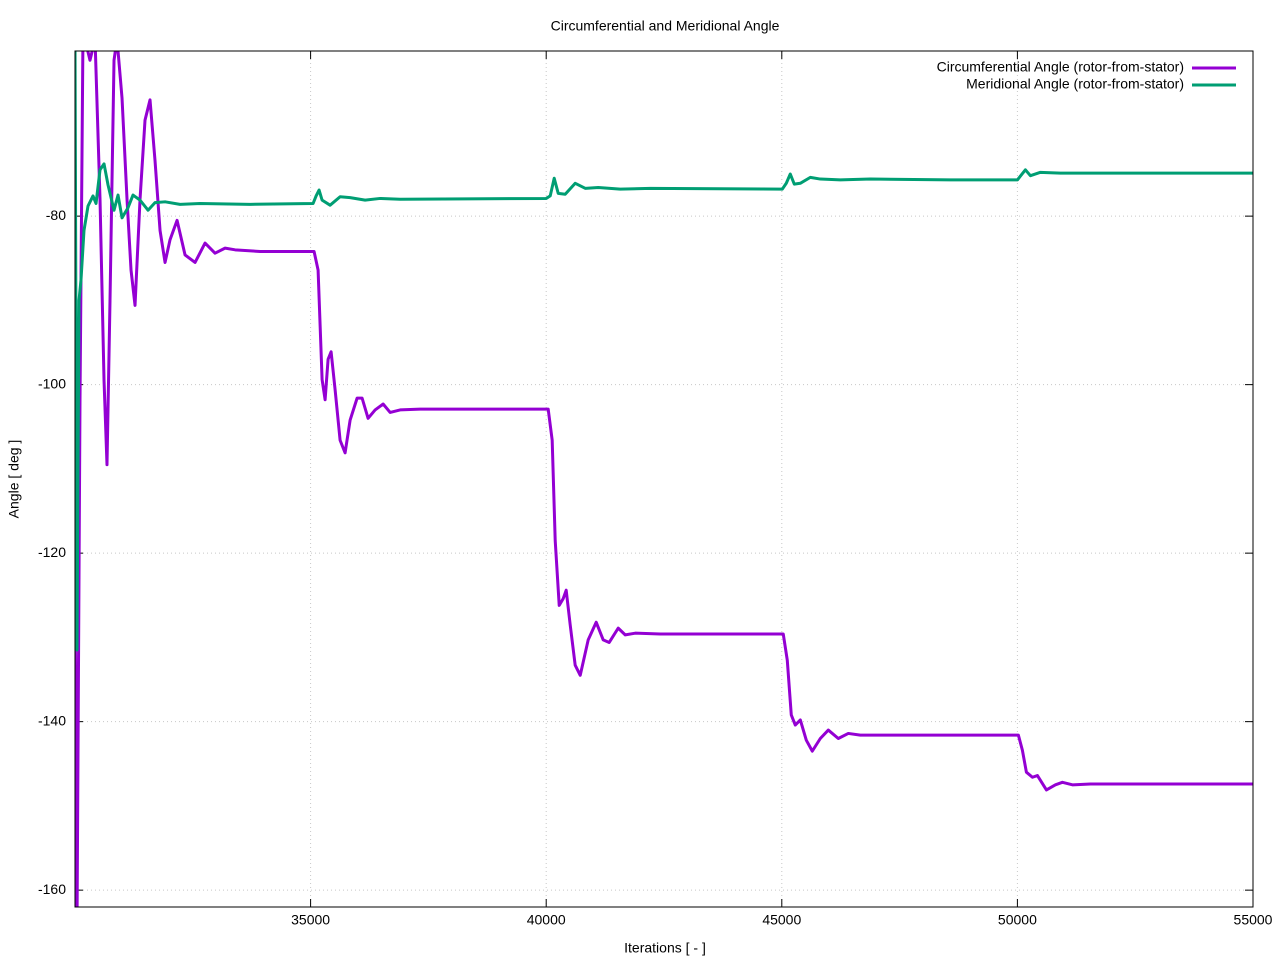 This screenshot has height=960, width=1280. Describe the element at coordinates (52, 889) in the screenshot. I see `y-tick-label: -160` at that location.